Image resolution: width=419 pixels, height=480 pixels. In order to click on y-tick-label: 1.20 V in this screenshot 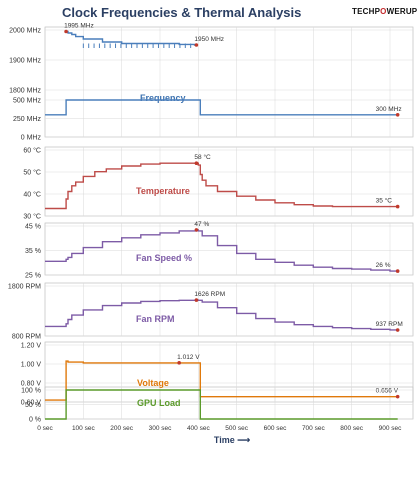, I will do `click(31, 346)`.